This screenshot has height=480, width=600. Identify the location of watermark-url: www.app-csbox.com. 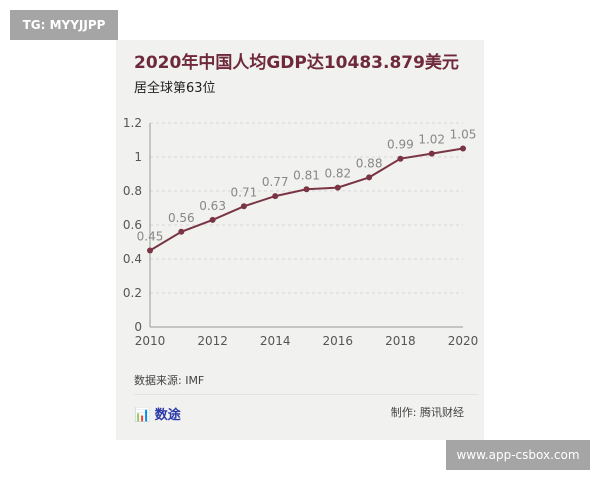
(518, 455).